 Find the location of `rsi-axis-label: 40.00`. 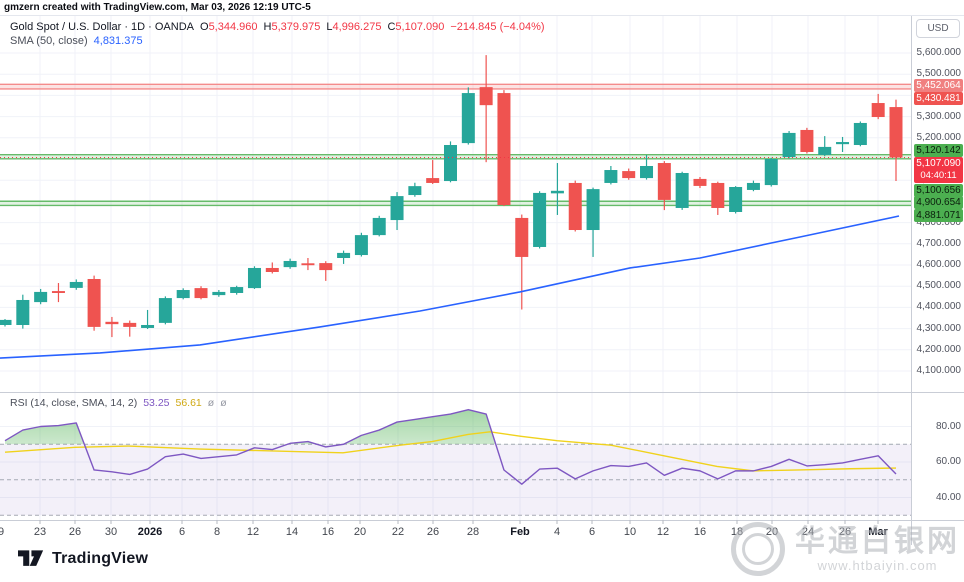

rsi-axis-label: 40.00 is located at coordinates (948, 497).